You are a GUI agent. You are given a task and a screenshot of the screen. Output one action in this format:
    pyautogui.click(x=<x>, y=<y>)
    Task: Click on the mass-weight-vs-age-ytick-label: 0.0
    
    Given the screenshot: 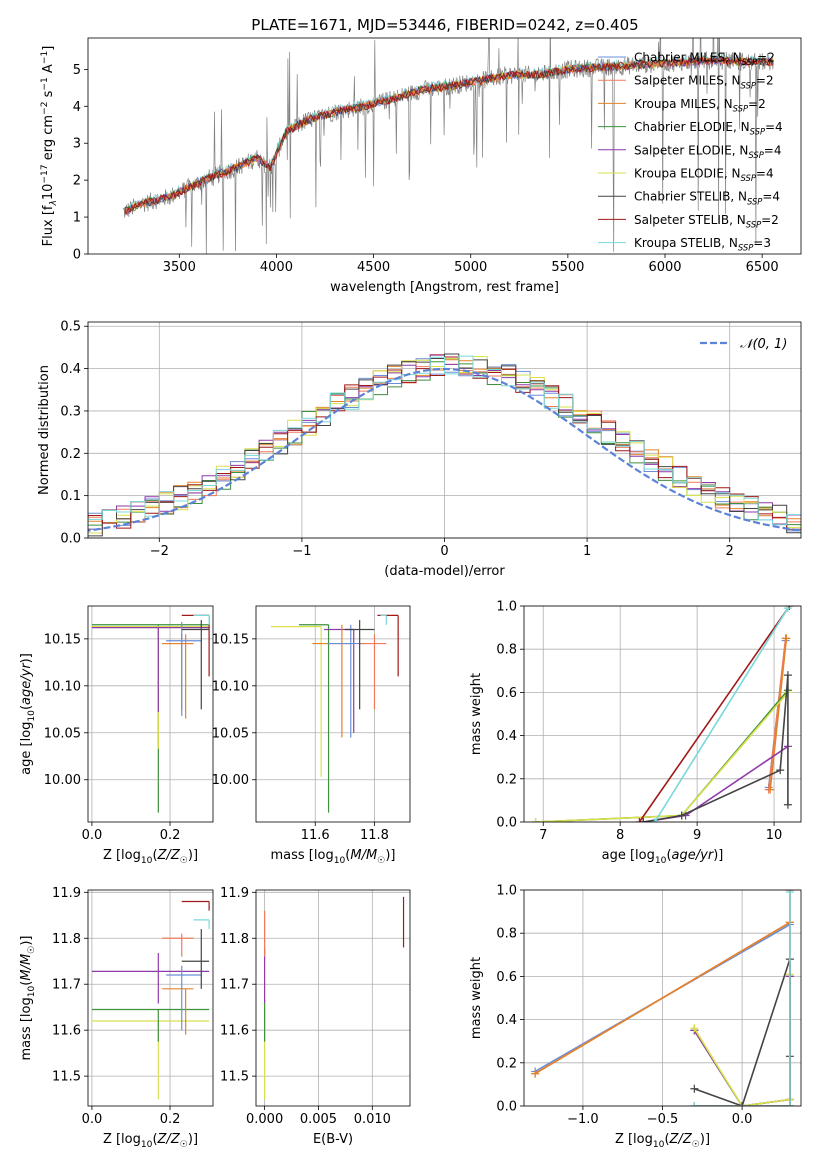 What is the action you would take?
    pyautogui.click(x=506, y=823)
    